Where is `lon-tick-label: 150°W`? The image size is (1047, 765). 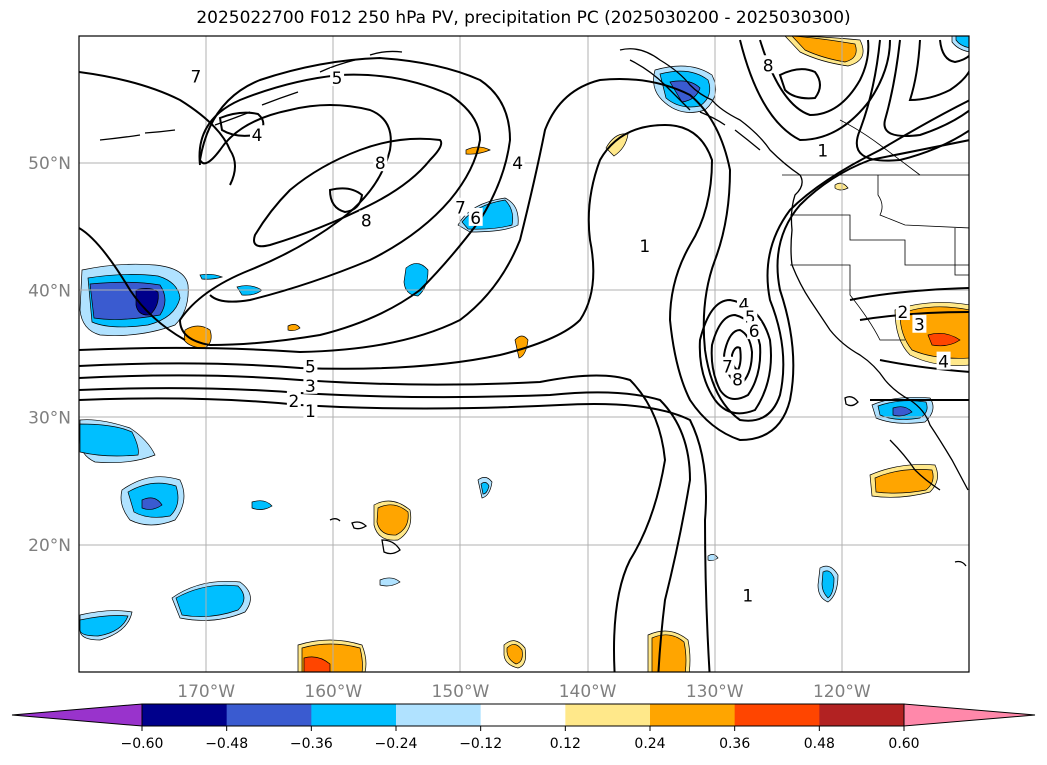 lon-tick-label: 150°W is located at coordinates (461, 692).